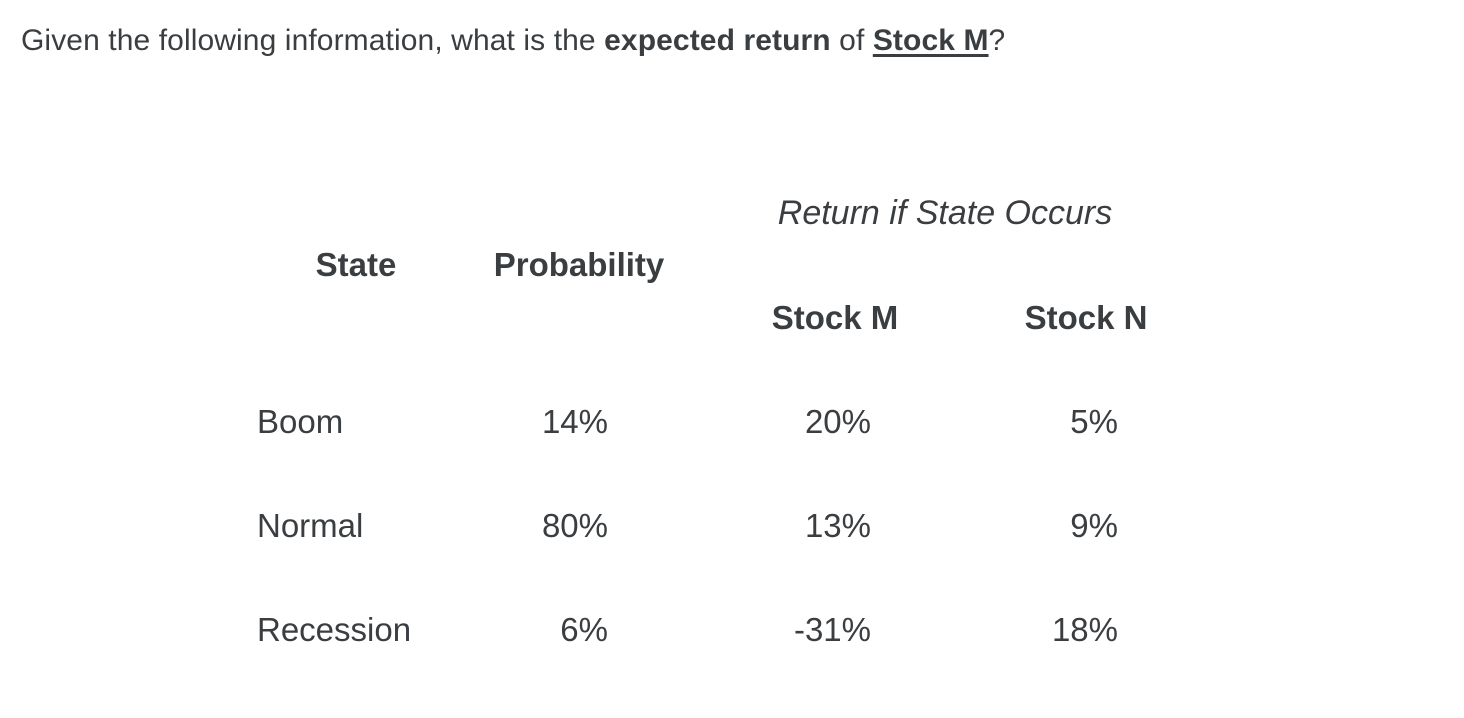 Image resolution: width=1464 pixels, height=718 pixels. Describe the element at coordinates (1086, 317) in the screenshot. I see `header-stock-n: Stock N` at that location.